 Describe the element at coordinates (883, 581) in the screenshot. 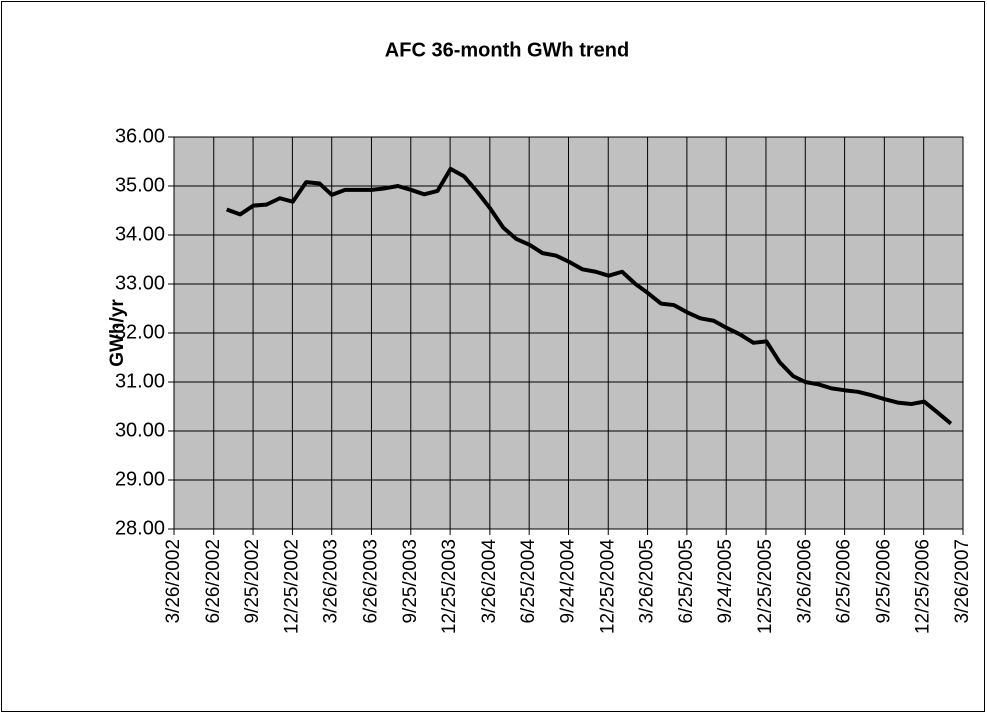

I see `x-tick-label: 9/25/2006` at that location.